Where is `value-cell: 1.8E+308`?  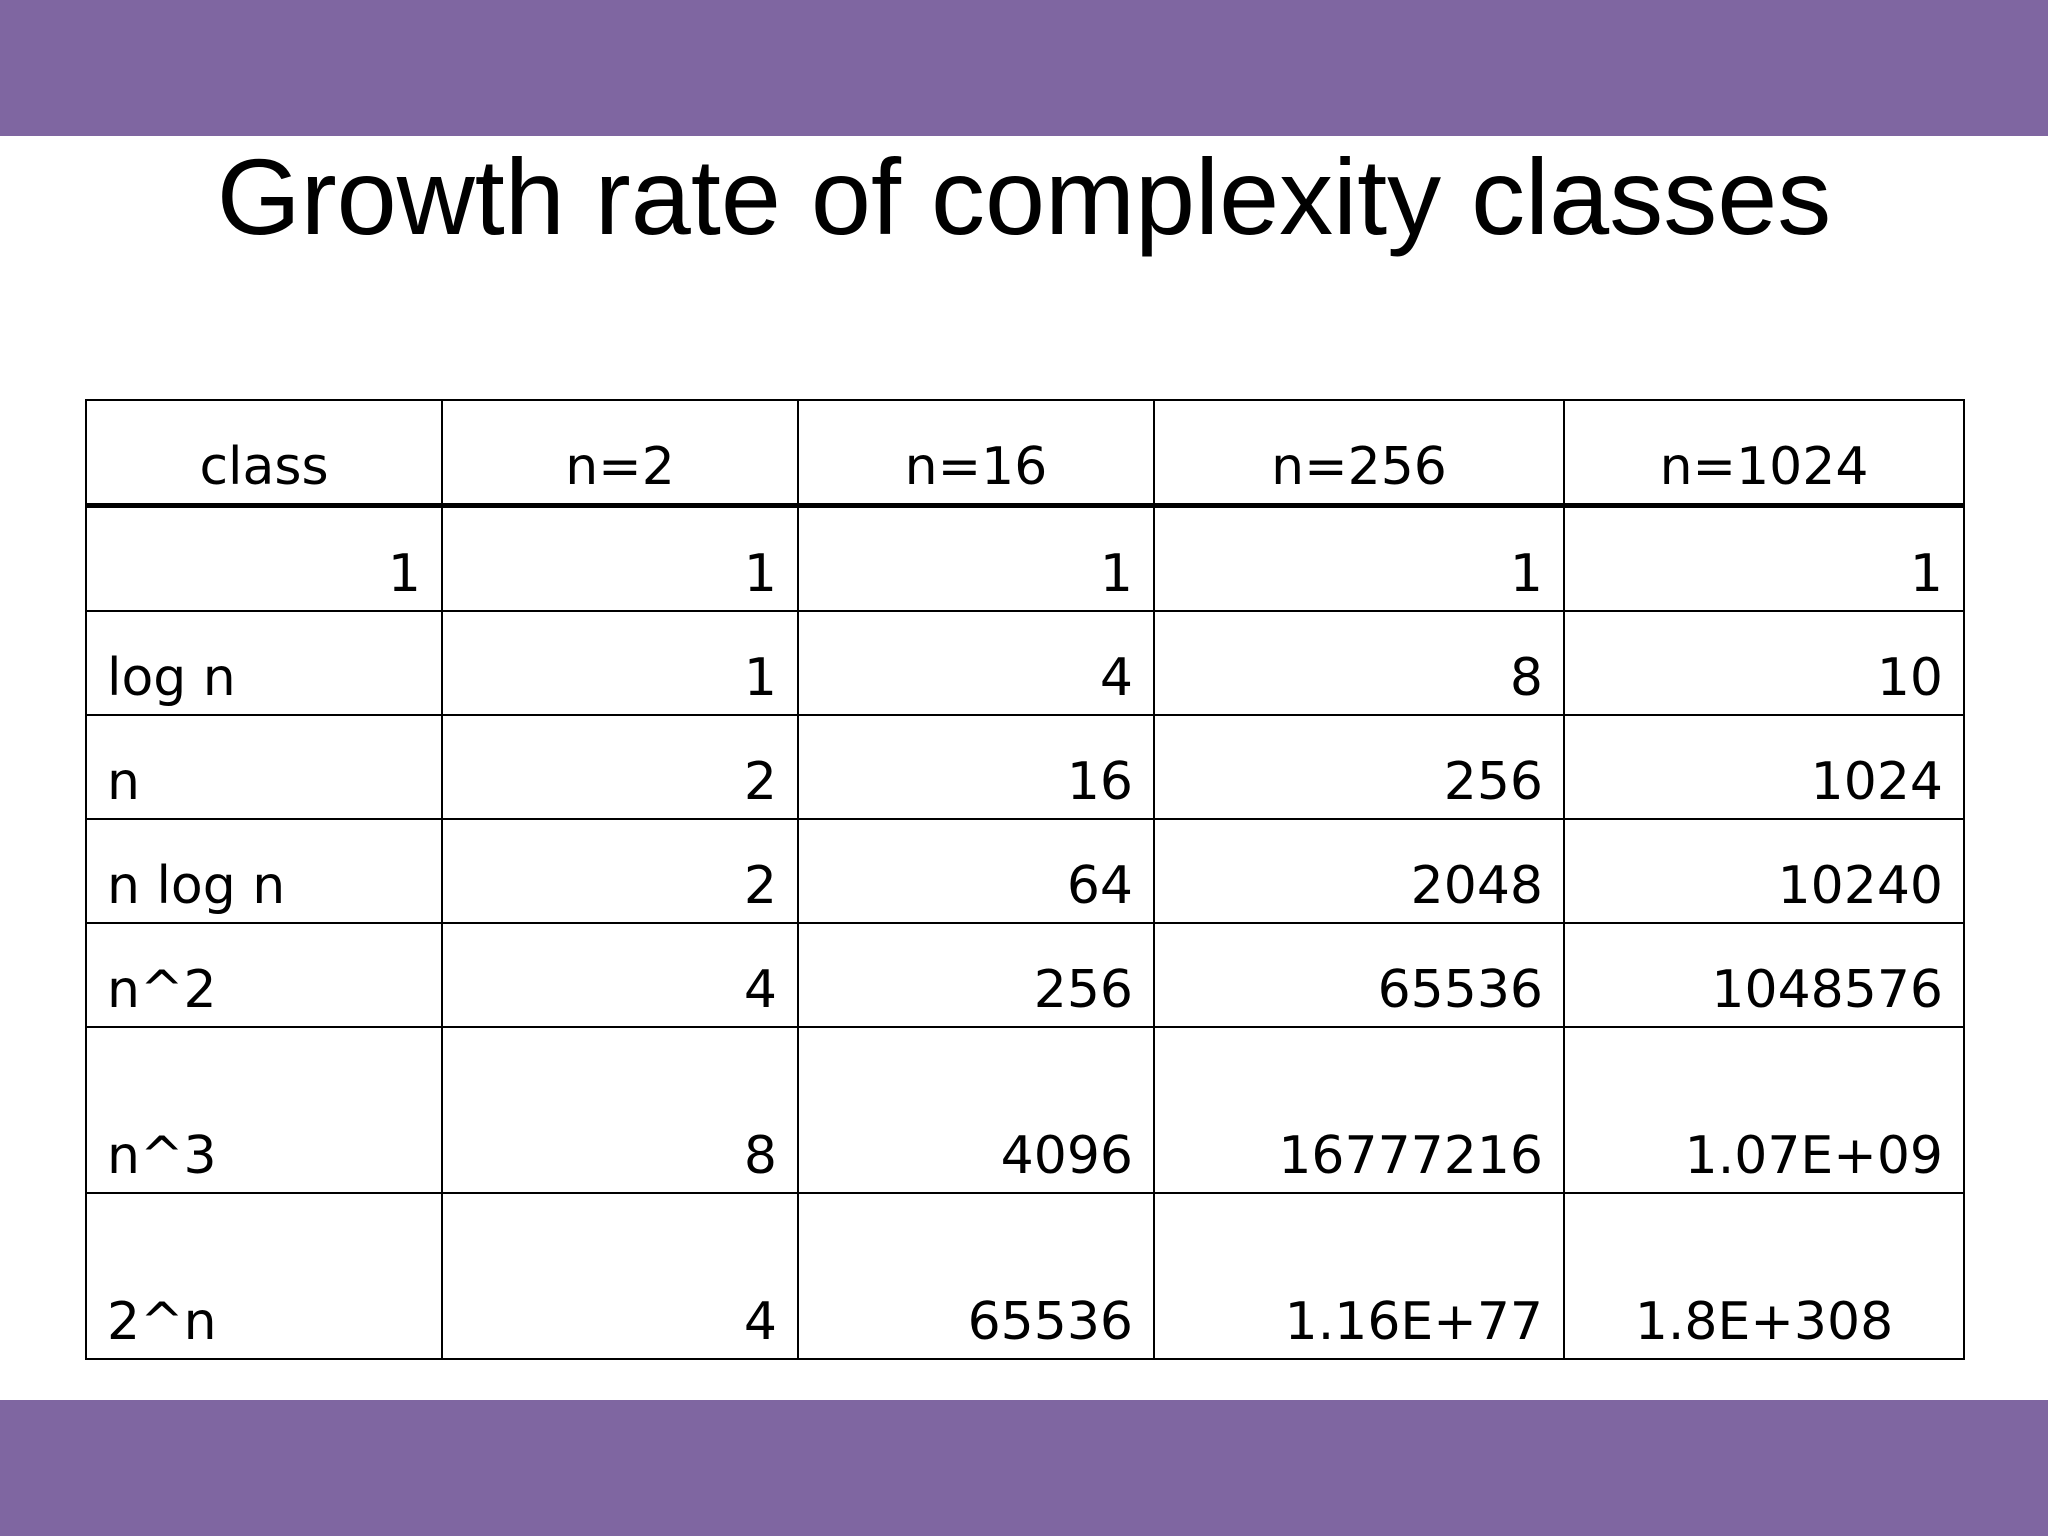 value-cell: 1.8E+308 is located at coordinates (1764, 1276).